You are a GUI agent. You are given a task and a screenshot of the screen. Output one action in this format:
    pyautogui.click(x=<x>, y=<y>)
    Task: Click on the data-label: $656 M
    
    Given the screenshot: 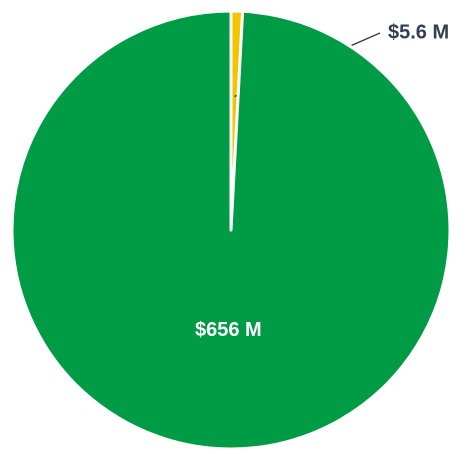 What is the action you would take?
    pyautogui.click(x=228, y=330)
    